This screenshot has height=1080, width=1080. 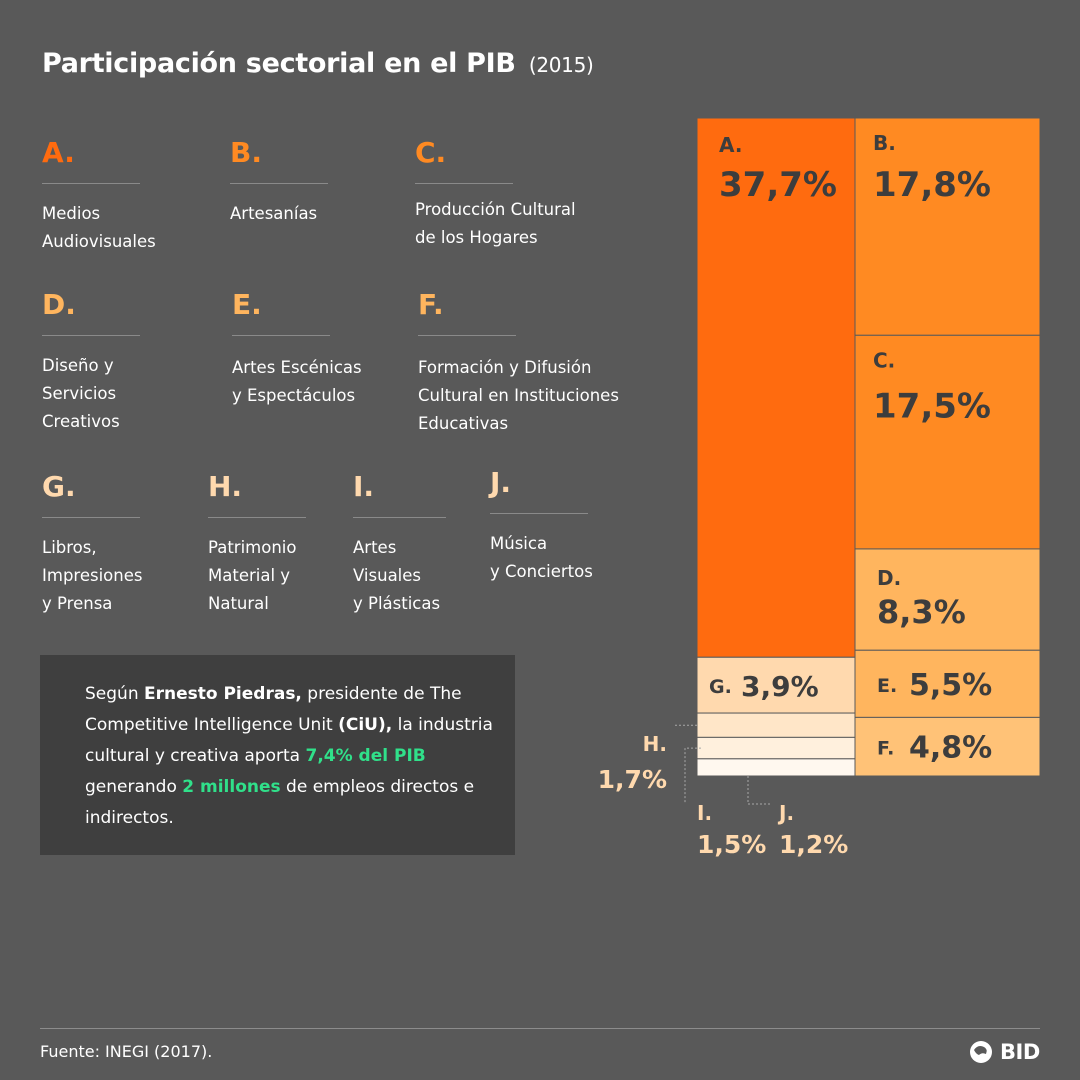 What do you see at coordinates (932, 406) in the screenshot?
I see `treemap-value-c: 17,5%` at bounding box center [932, 406].